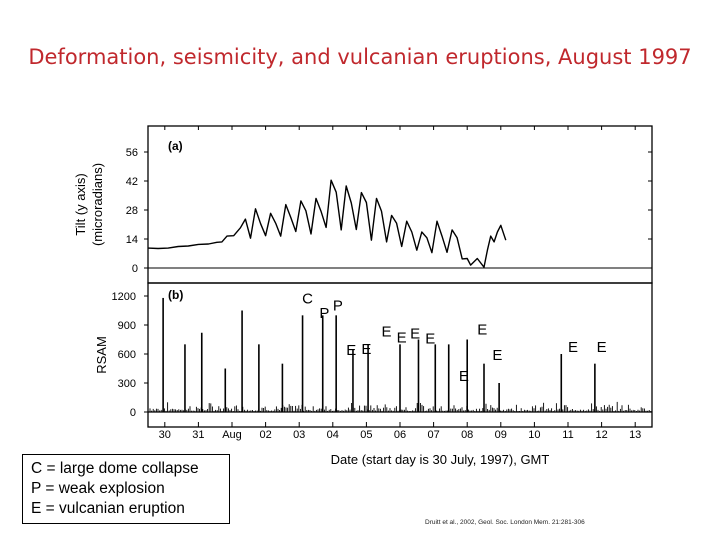 The image size is (720, 540). What do you see at coordinates (132, 153) in the screenshot?
I see `tilt-y-tick-label: 56` at bounding box center [132, 153].